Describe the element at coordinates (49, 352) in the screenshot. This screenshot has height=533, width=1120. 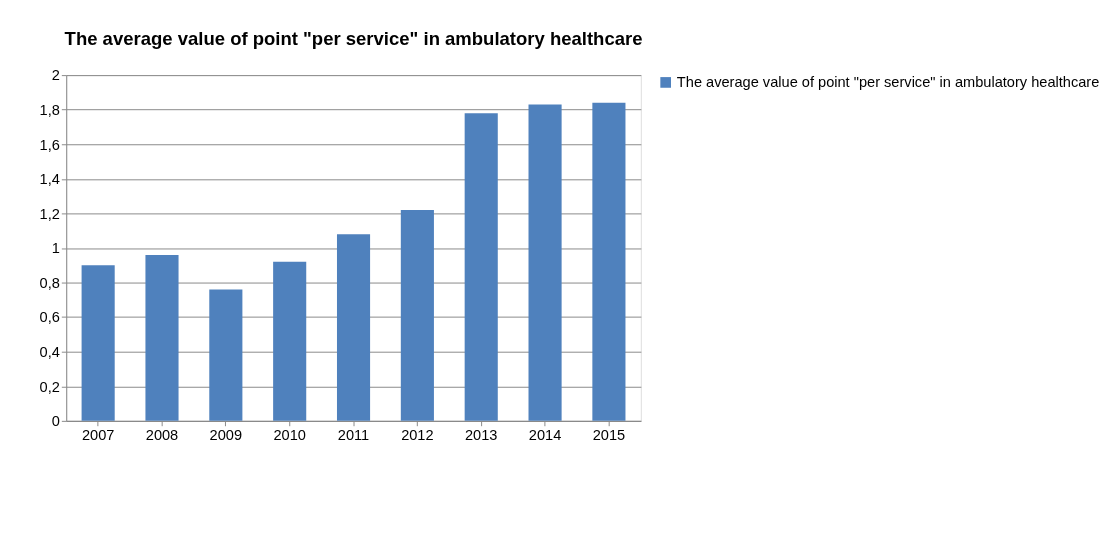
I see `y-tick-label: 0,4` at that location.